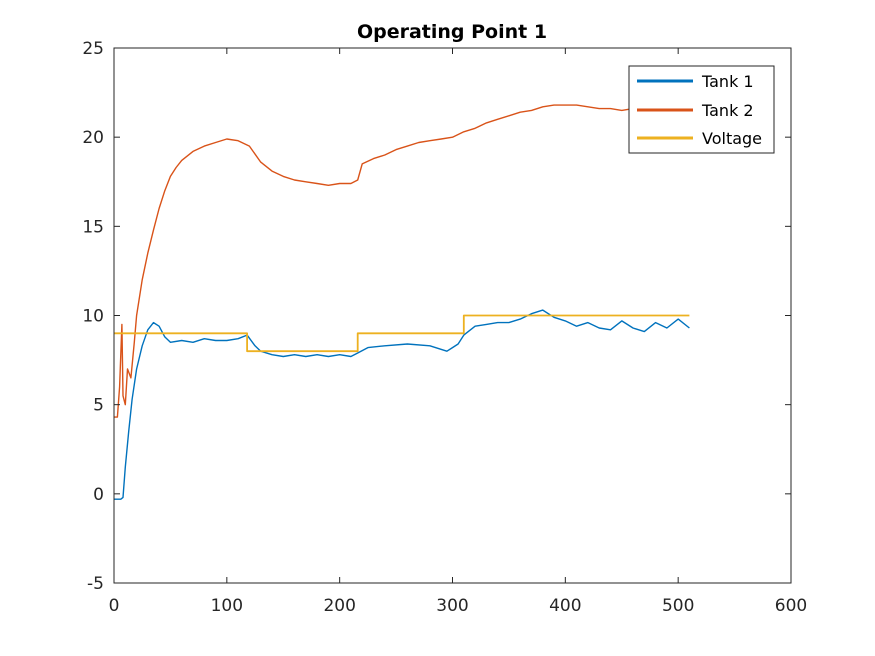 The width and height of the screenshot is (875, 656). What do you see at coordinates (565, 606) in the screenshot?
I see `x-tick-label: 400` at bounding box center [565, 606].